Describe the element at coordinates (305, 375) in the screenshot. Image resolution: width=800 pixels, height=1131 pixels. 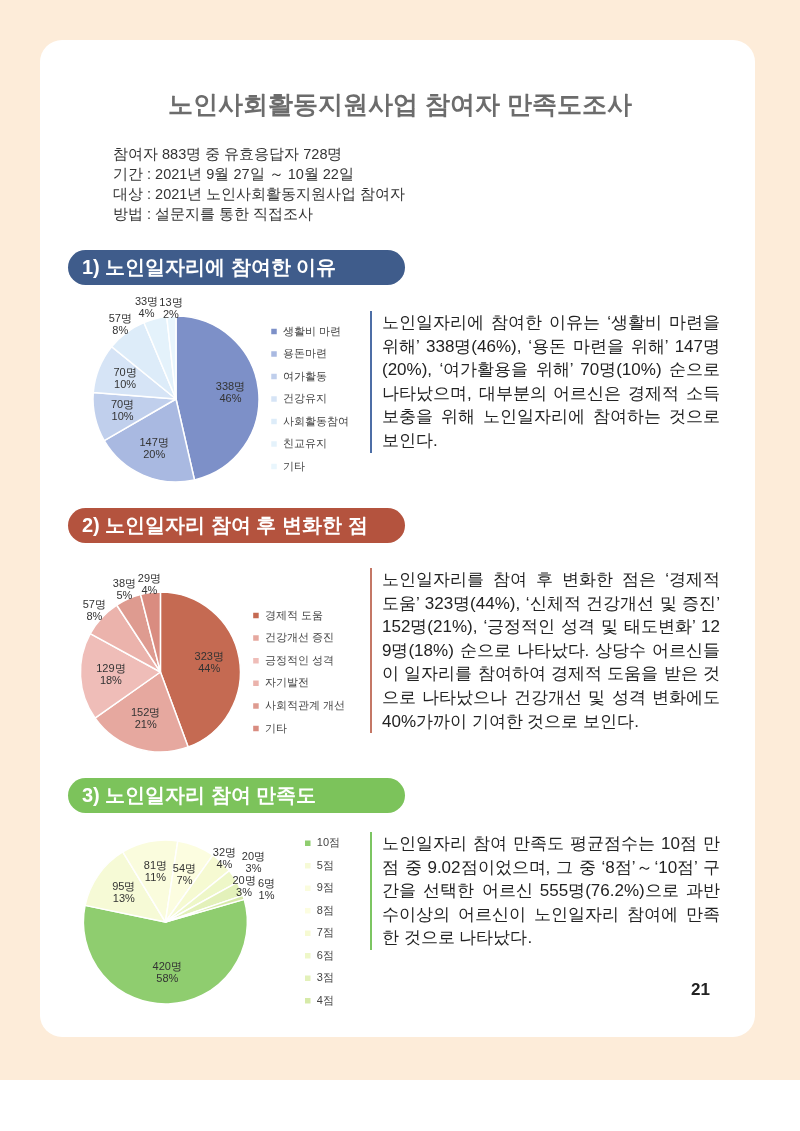
I see `legend-label: 여가활동` at that location.